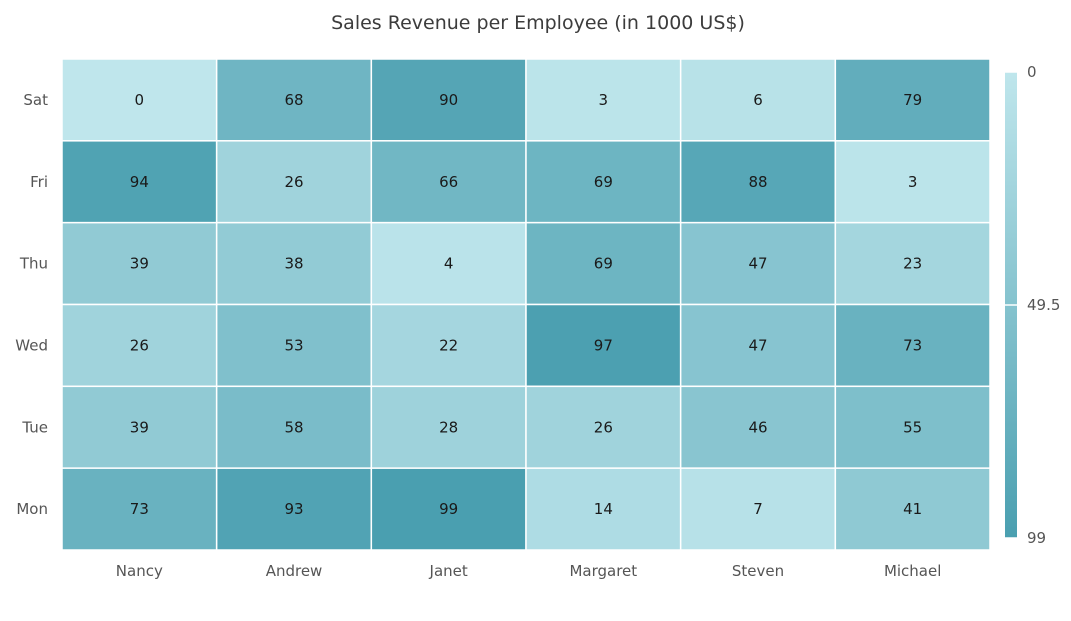  I want to click on cell-value-label: 14, so click(603, 509).